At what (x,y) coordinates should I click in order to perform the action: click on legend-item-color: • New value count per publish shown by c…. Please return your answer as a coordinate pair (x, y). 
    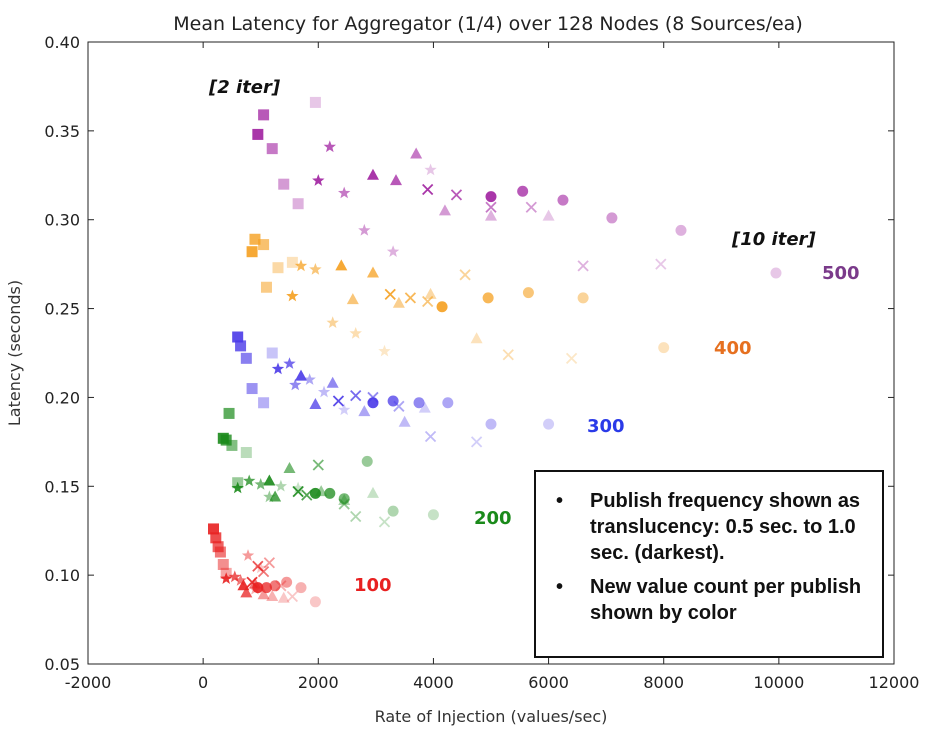
    Looking at the image, I should click on (709, 600).